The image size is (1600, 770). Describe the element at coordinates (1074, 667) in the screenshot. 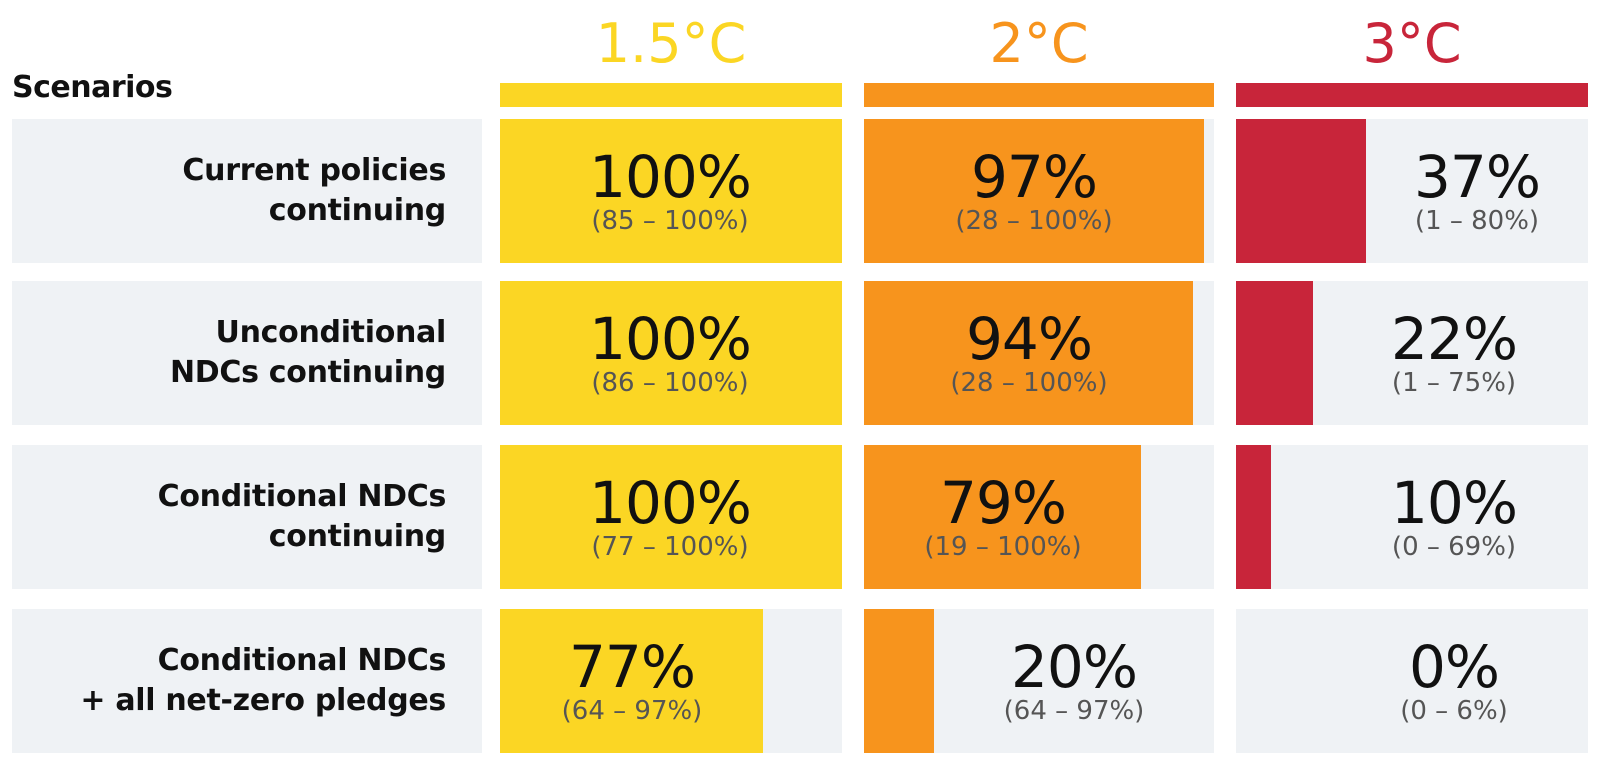

I see `probability-value: 20%` at that location.